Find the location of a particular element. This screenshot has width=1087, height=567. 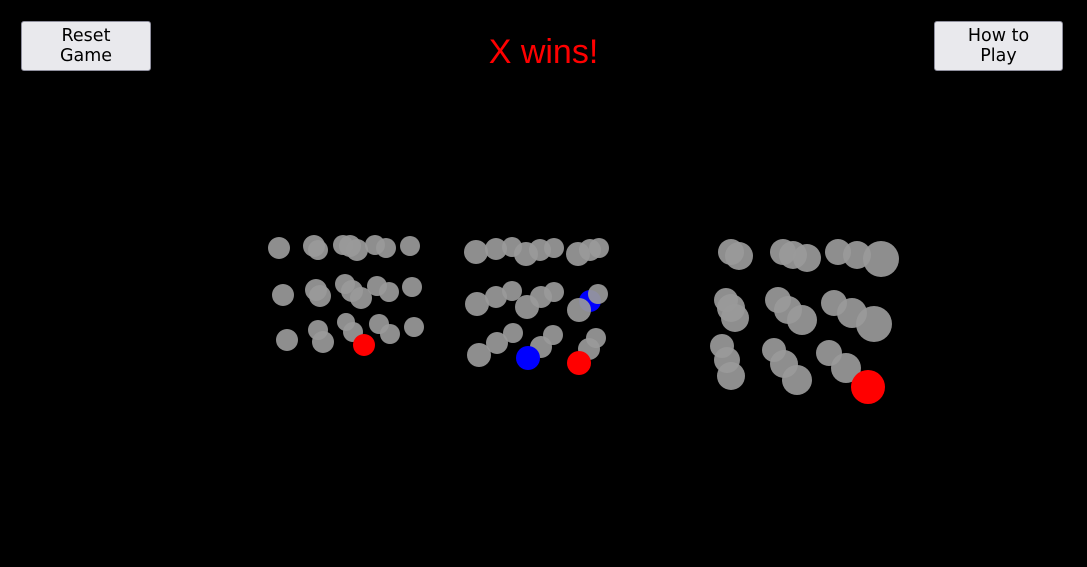

o-piece is located at coordinates (528, 358).